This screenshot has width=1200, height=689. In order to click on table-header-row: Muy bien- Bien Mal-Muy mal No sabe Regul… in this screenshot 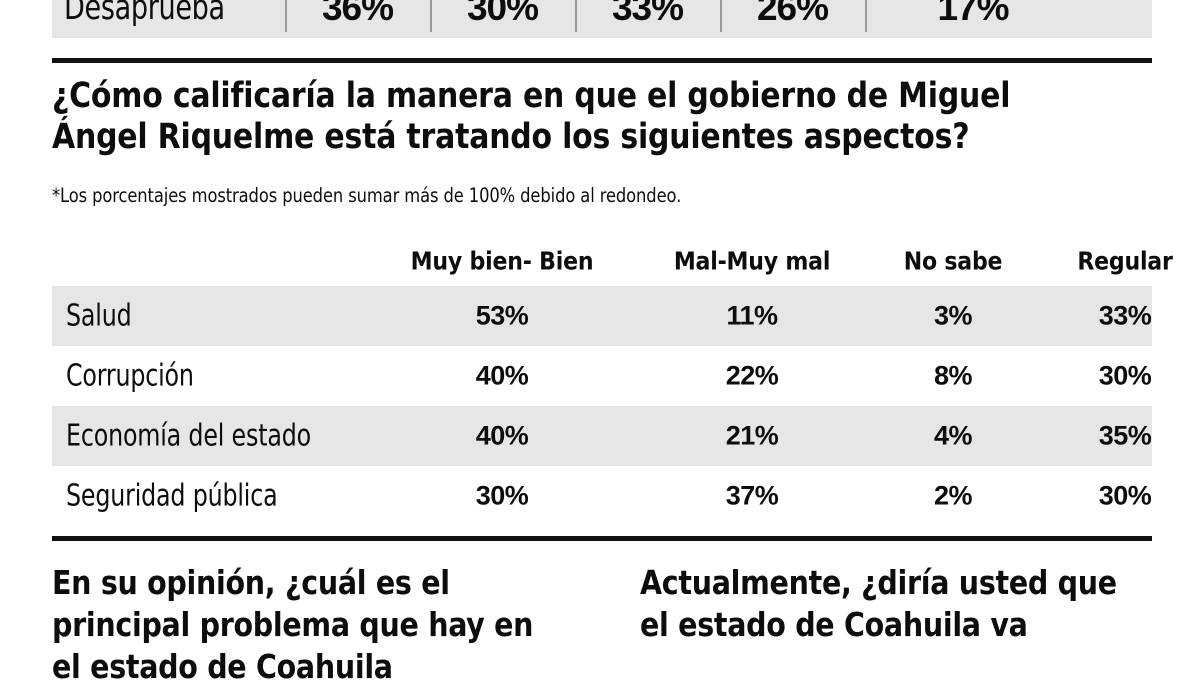, I will do `click(612, 261)`.